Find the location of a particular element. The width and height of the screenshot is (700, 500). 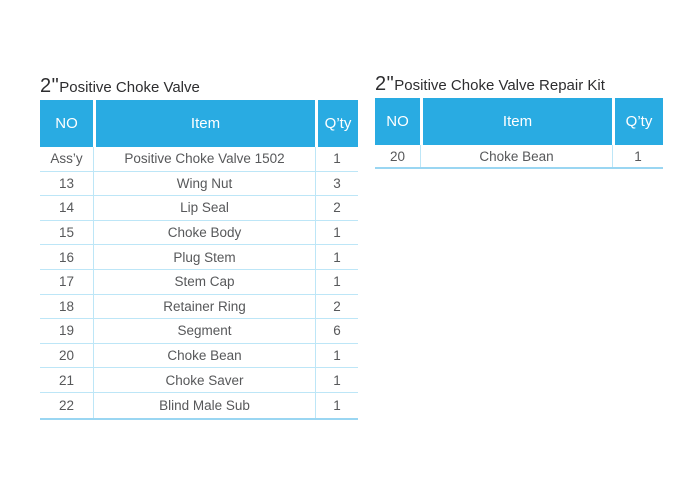

cell-item: Blind Male Sub is located at coordinates (204, 405).